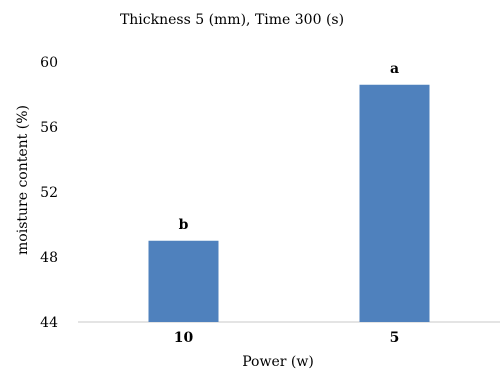  I want to click on x-tick-label: 10, so click(184, 338).